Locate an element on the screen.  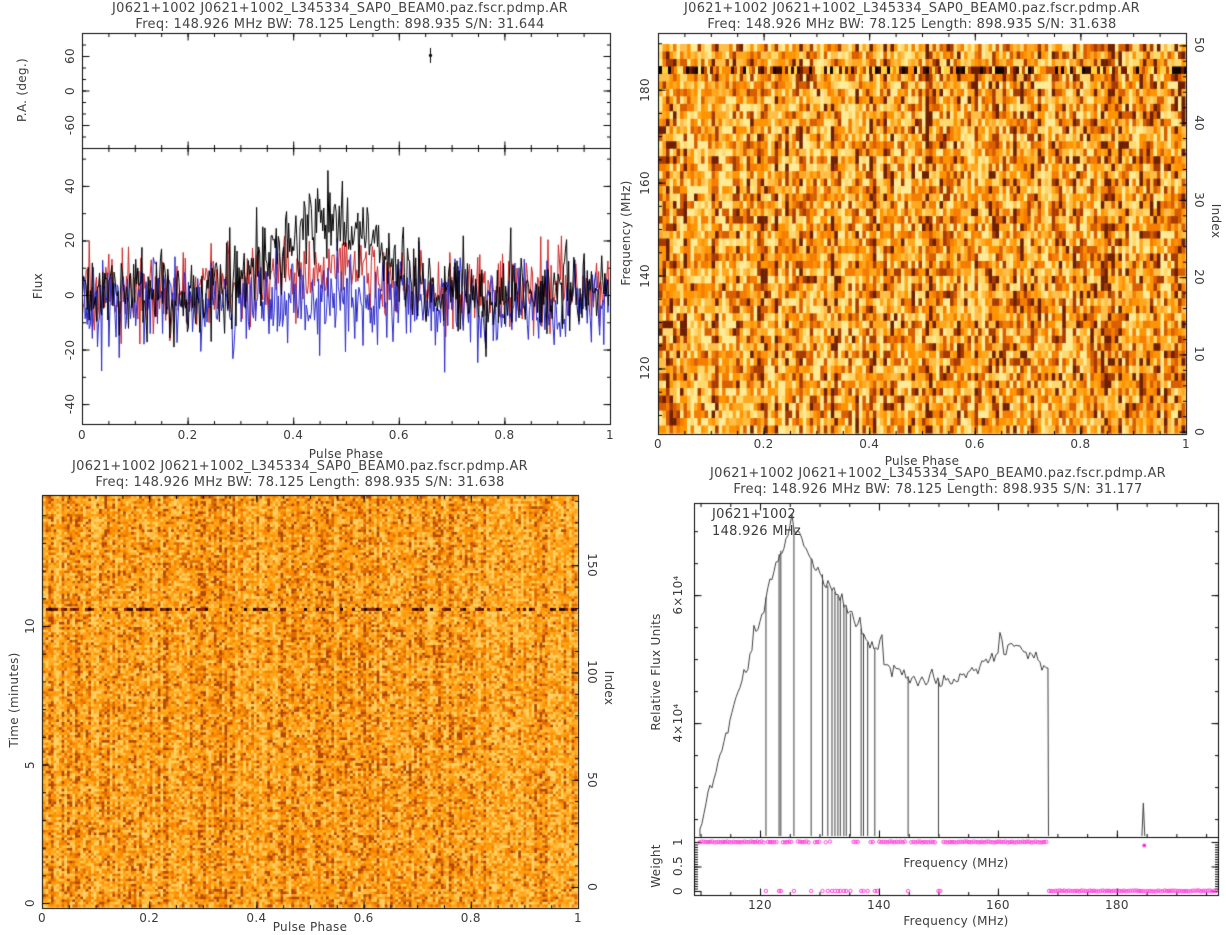
tick-label: 6×10⁴ is located at coordinates (678, 595).